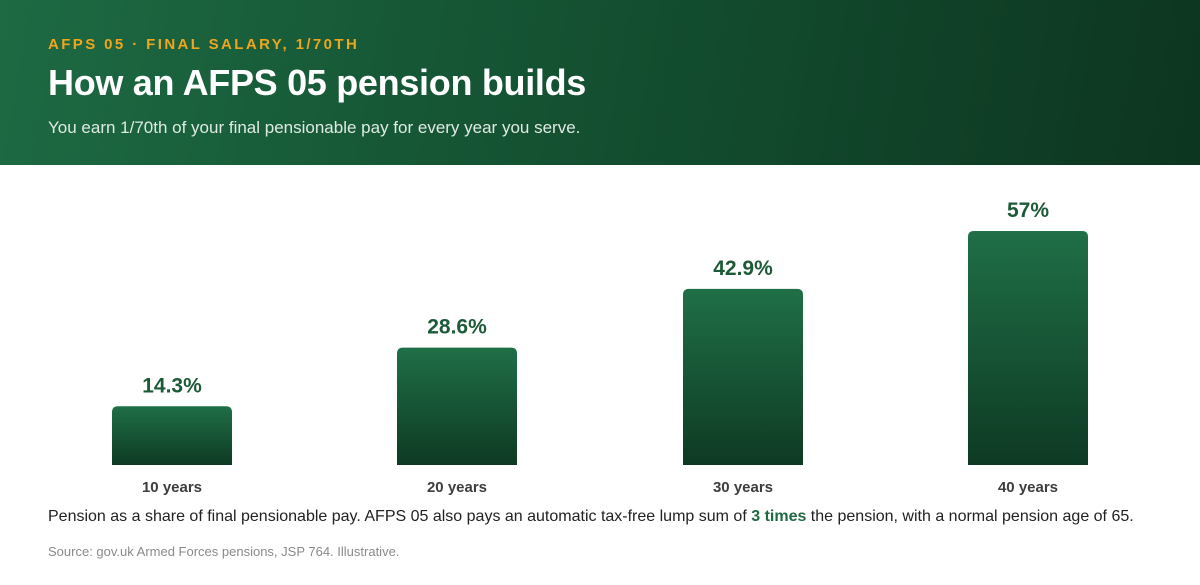  Describe the element at coordinates (779, 516) in the screenshot. I see `caption-highlight: 3 times` at that location.